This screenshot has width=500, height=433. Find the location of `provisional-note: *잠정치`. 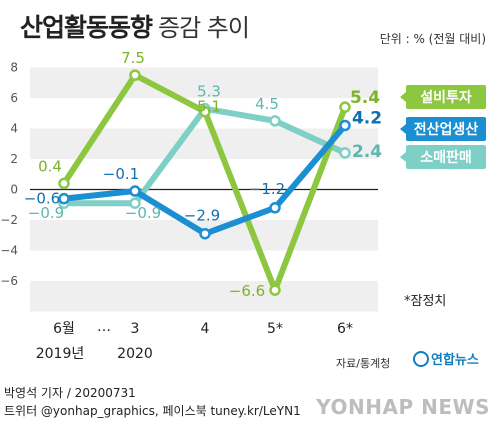

provisional-note: *잠정치 is located at coordinates (425, 301).